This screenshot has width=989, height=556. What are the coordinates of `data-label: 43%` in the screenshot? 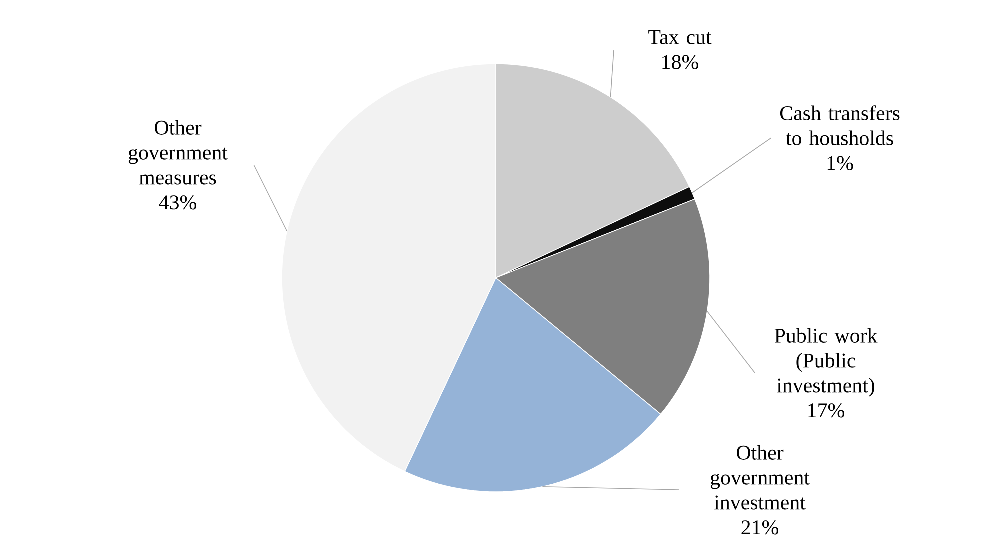 It's located at (177, 203).